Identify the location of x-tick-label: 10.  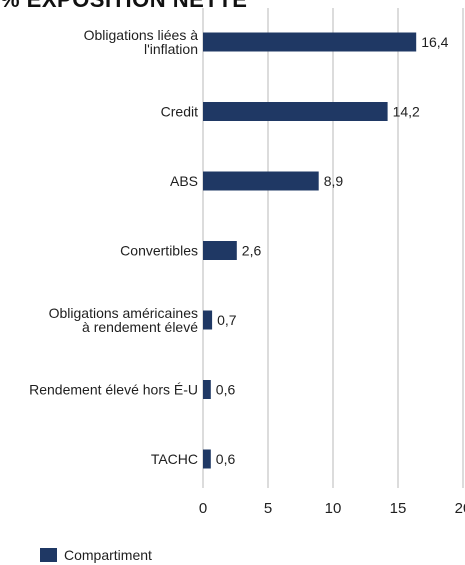
(333, 508).